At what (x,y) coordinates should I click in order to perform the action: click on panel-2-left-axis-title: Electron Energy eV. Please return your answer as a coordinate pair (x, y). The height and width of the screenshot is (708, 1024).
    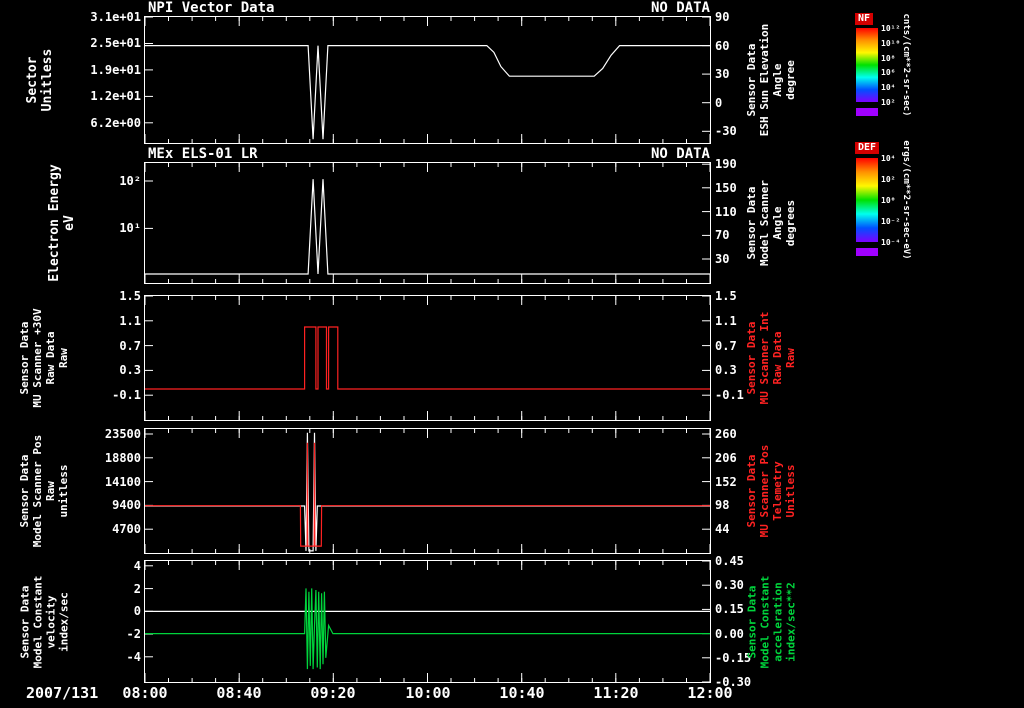
    Looking at the image, I should click on (62, 223).